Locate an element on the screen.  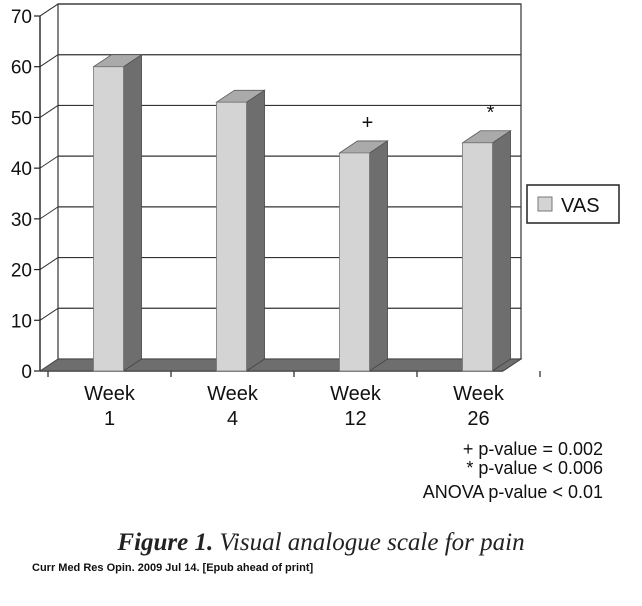
legend-label: VAS is located at coordinates (580, 206).